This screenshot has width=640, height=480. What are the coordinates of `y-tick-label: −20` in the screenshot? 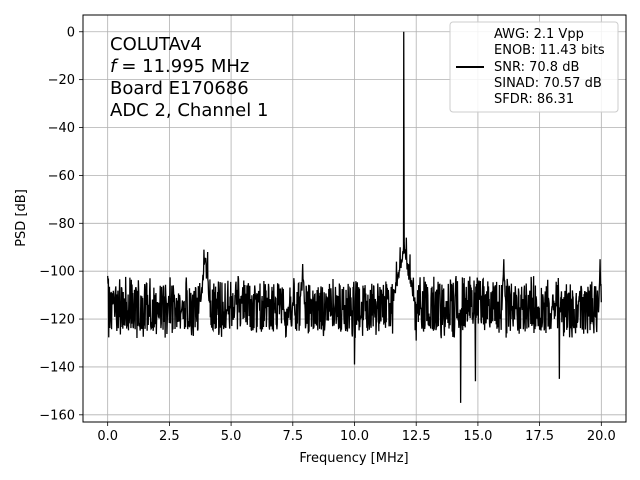 It's located at (61, 80).